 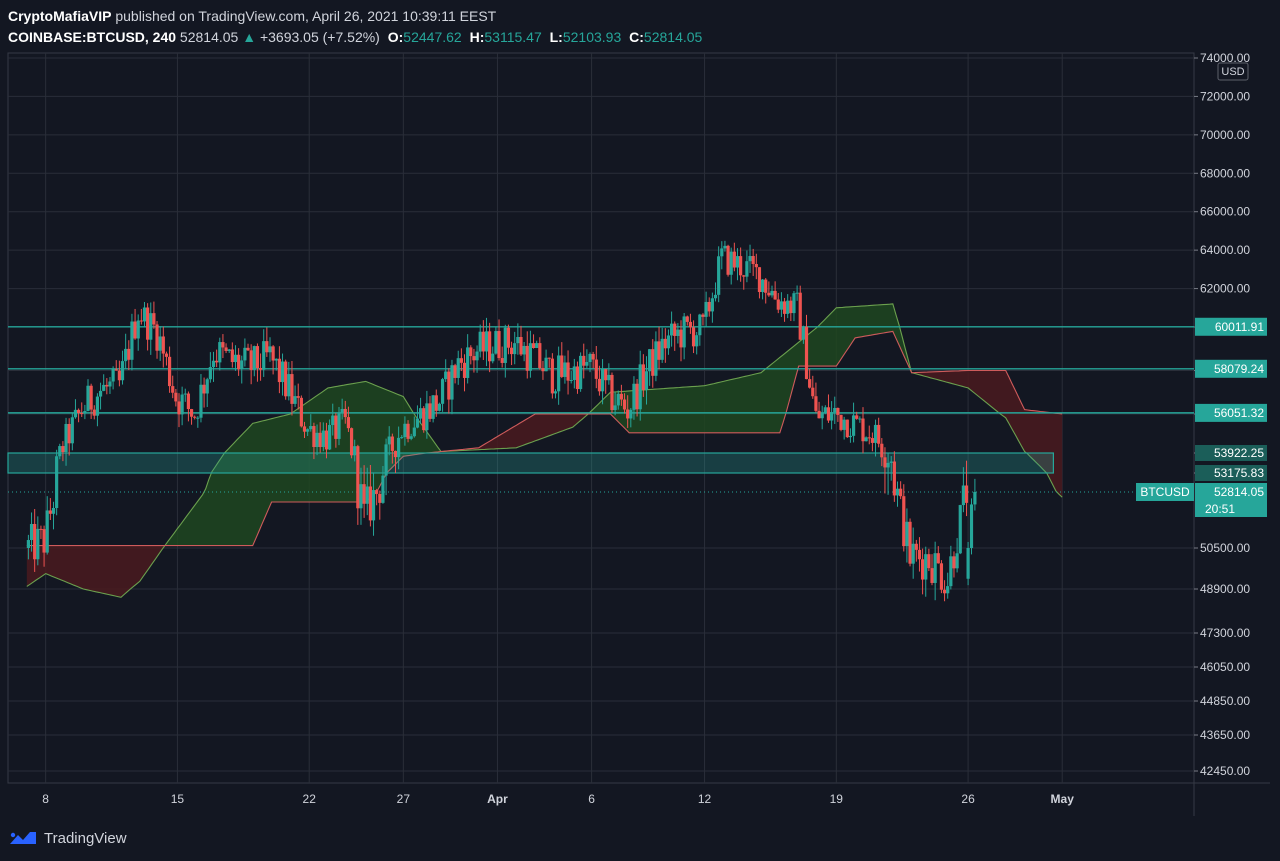 What do you see at coordinates (92, 37) in the screenshot?
I see `symbol-label: COINBASE:BTCUSD, 240` at bounding box center [92, 37].